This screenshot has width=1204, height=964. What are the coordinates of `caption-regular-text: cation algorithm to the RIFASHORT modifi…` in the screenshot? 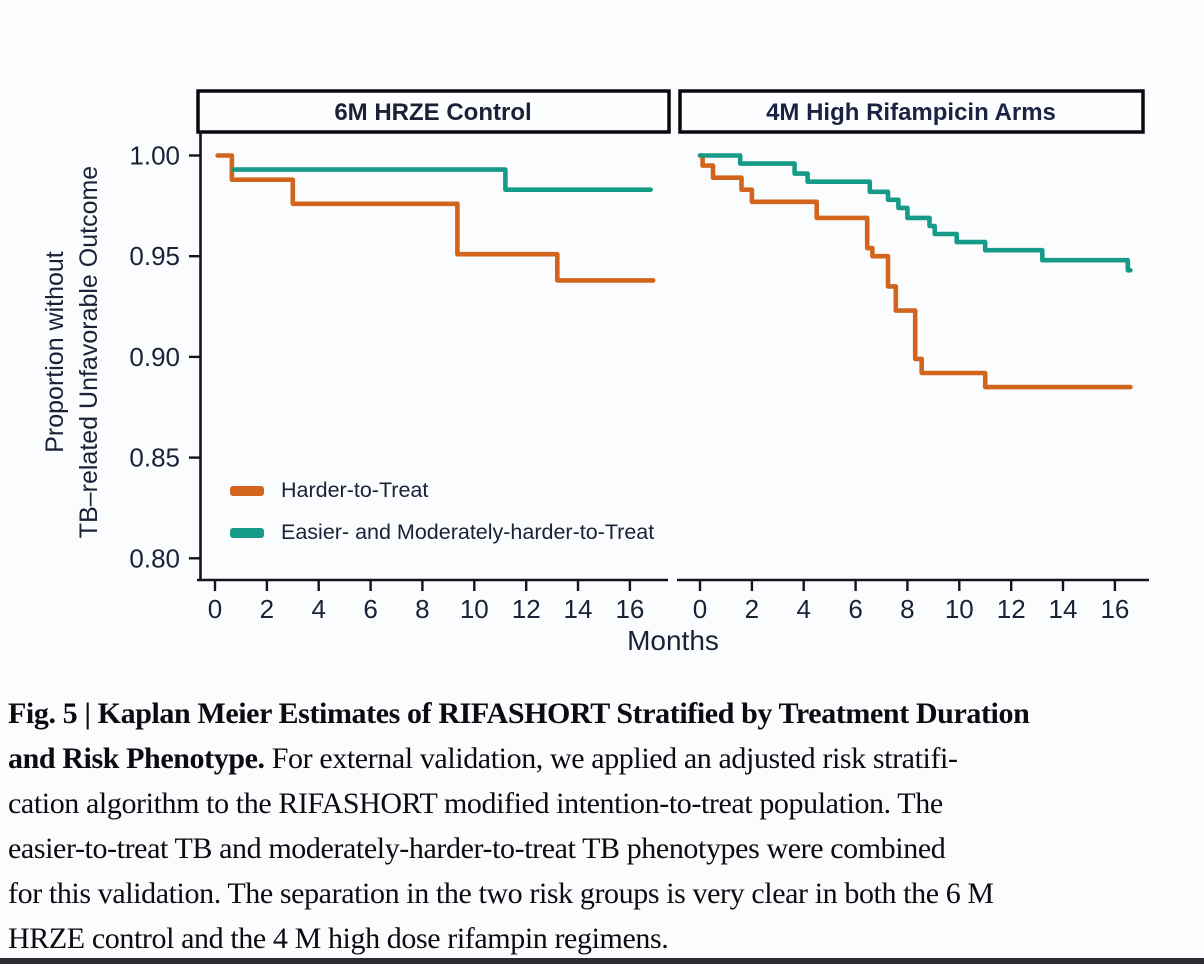 It's located at (475, 803).